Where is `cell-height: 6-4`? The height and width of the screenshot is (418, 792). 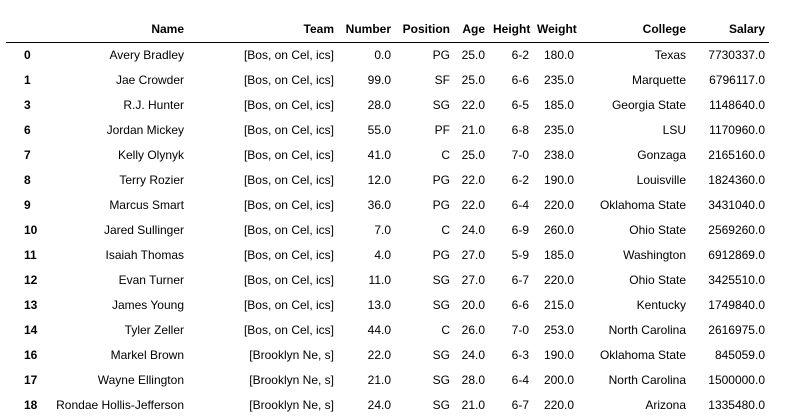
cell-height: 6-4 is located at coordinates (520, 205).